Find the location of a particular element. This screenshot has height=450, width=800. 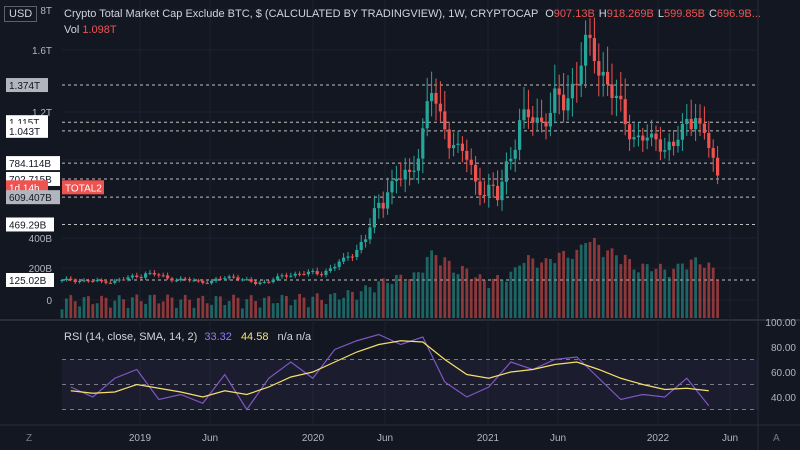

zoom-z-icon: Z is located at coordinates (29, 438).